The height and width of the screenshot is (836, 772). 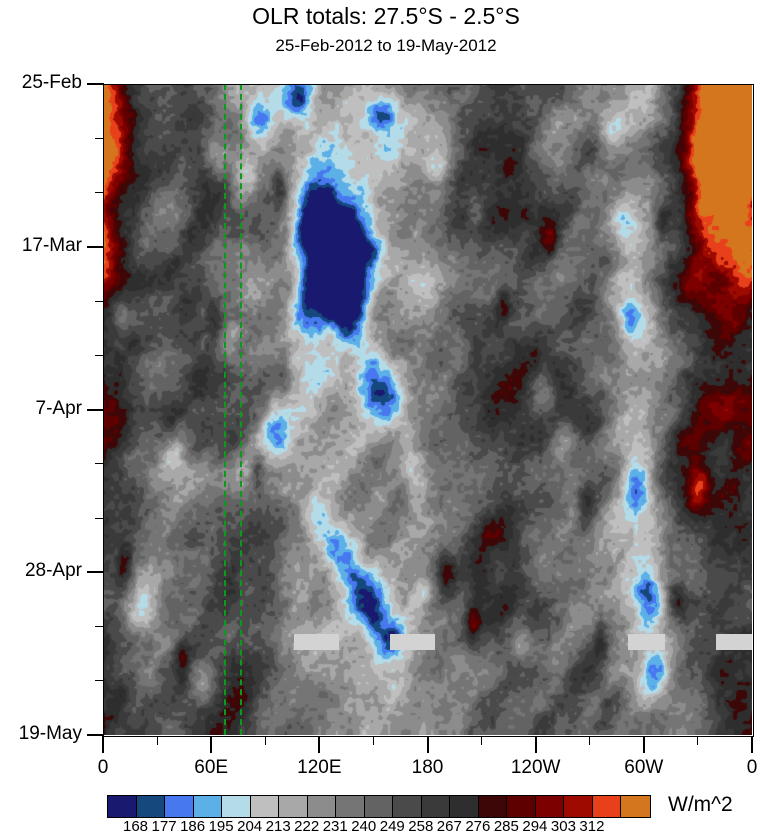 What do you see at coordinates (241, 409) in the screenshot?
I see `green-dashed-line-east` at bounding box center [241, 409].